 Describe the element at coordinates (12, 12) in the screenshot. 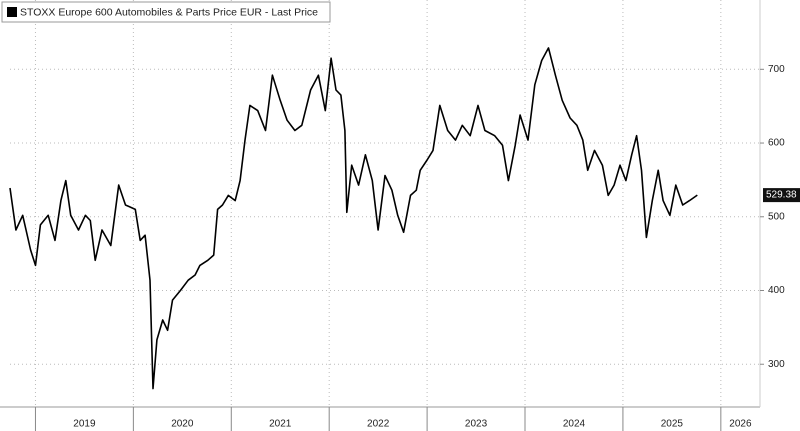

I see `legend-swatch` at that location.